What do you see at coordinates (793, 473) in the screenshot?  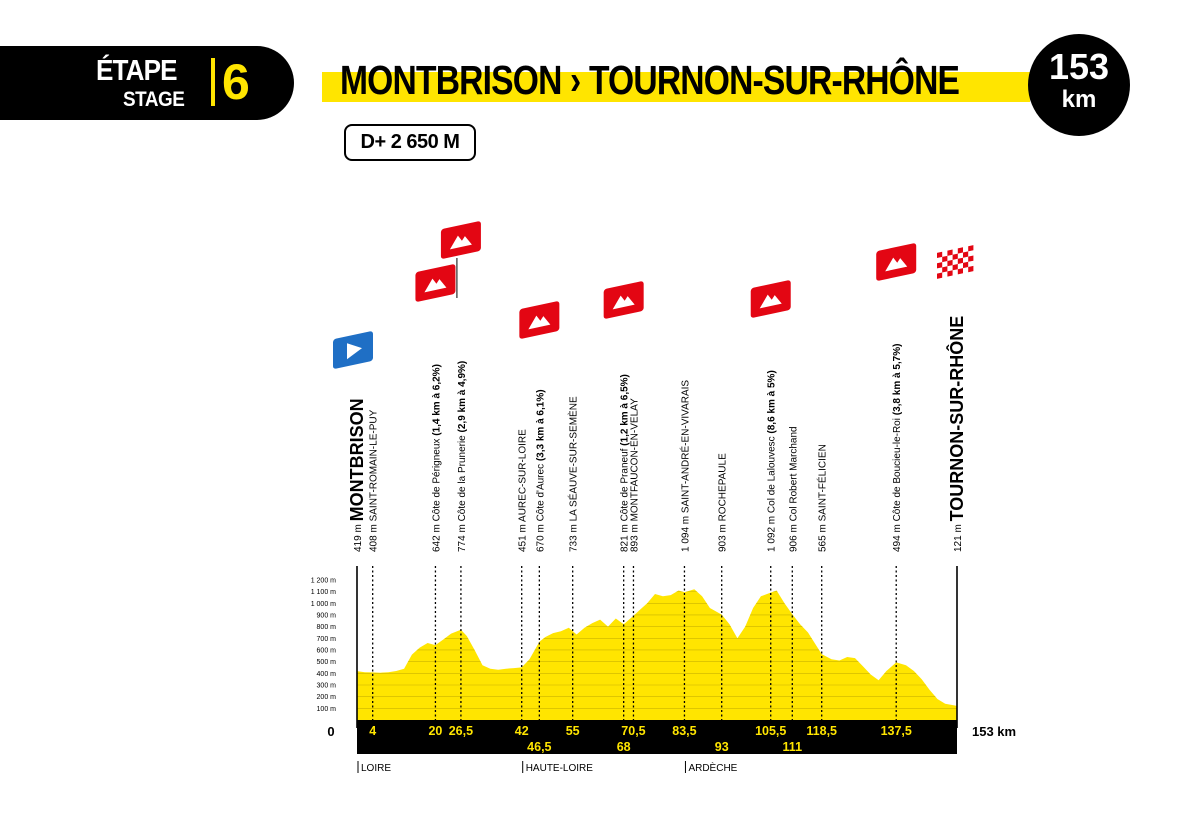 I see `waypoint-name: Col Robert Marchand` at bounding box center [793, 473].